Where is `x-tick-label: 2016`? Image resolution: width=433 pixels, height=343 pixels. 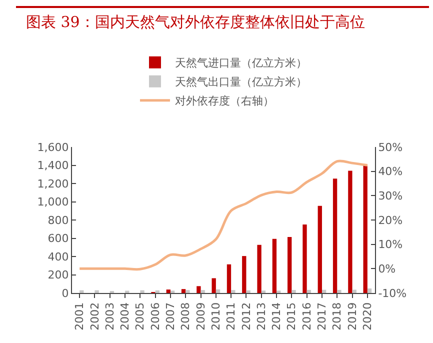
x-tick-label: 2016 is located at coordinates (307, 316).